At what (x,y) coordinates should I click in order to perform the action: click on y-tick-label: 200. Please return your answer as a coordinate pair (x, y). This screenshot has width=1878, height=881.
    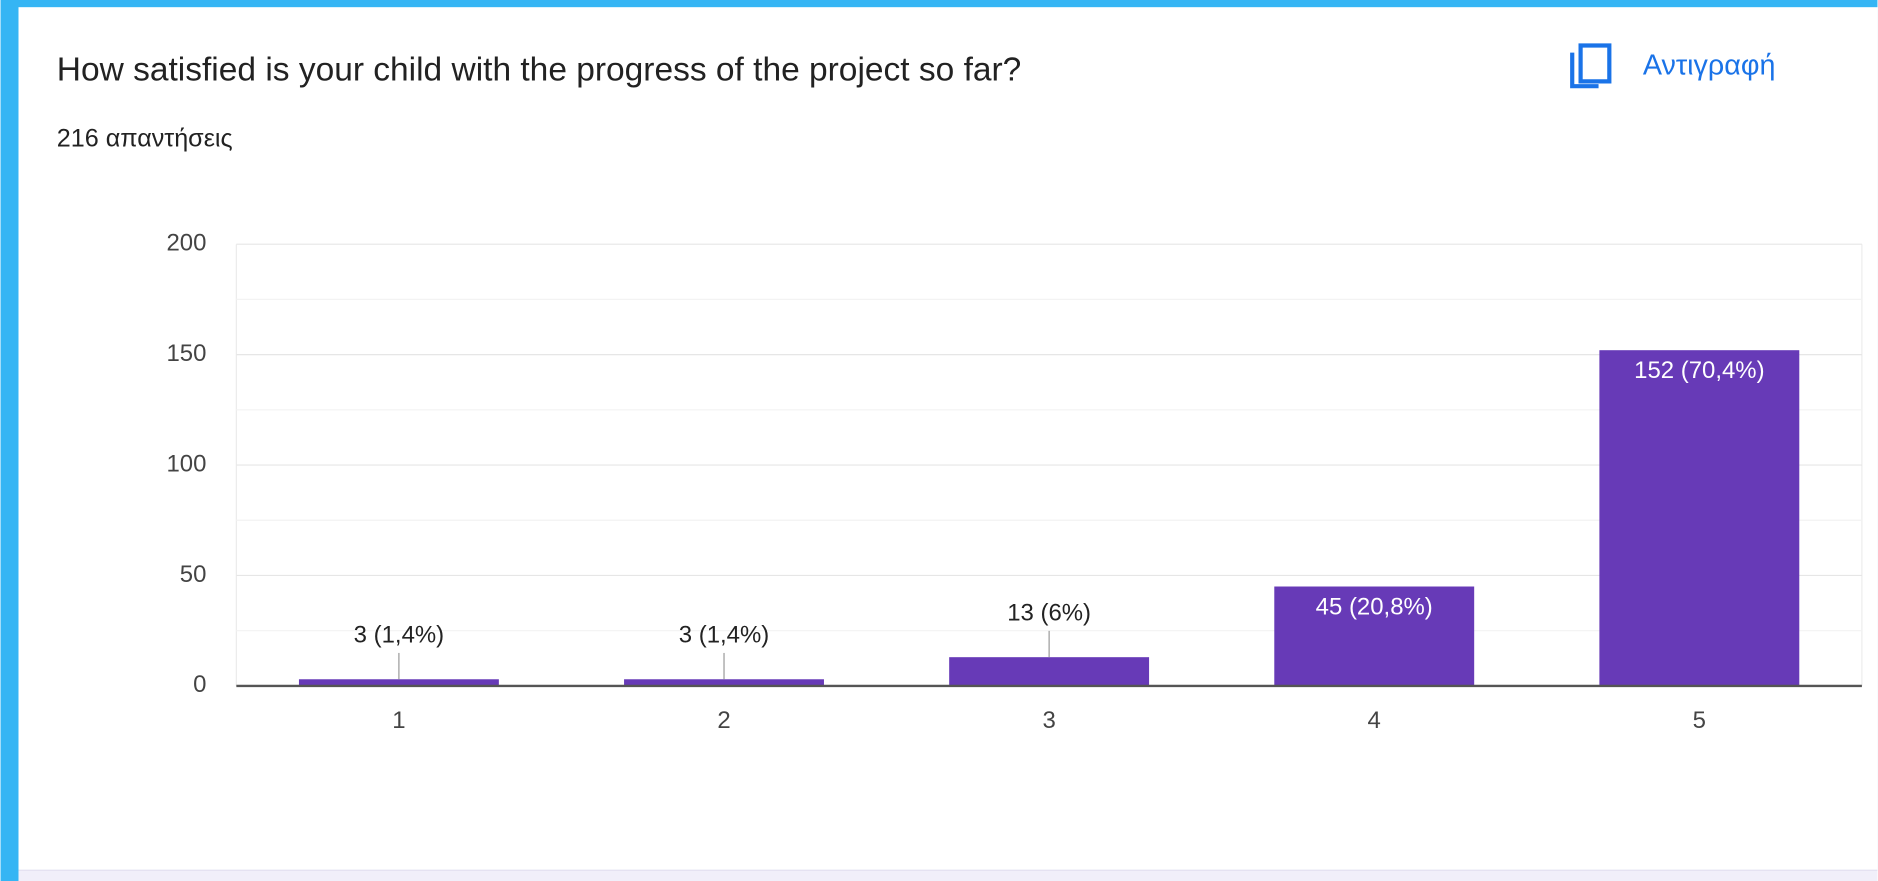
    Looking at the image, I should click on (186, 243).